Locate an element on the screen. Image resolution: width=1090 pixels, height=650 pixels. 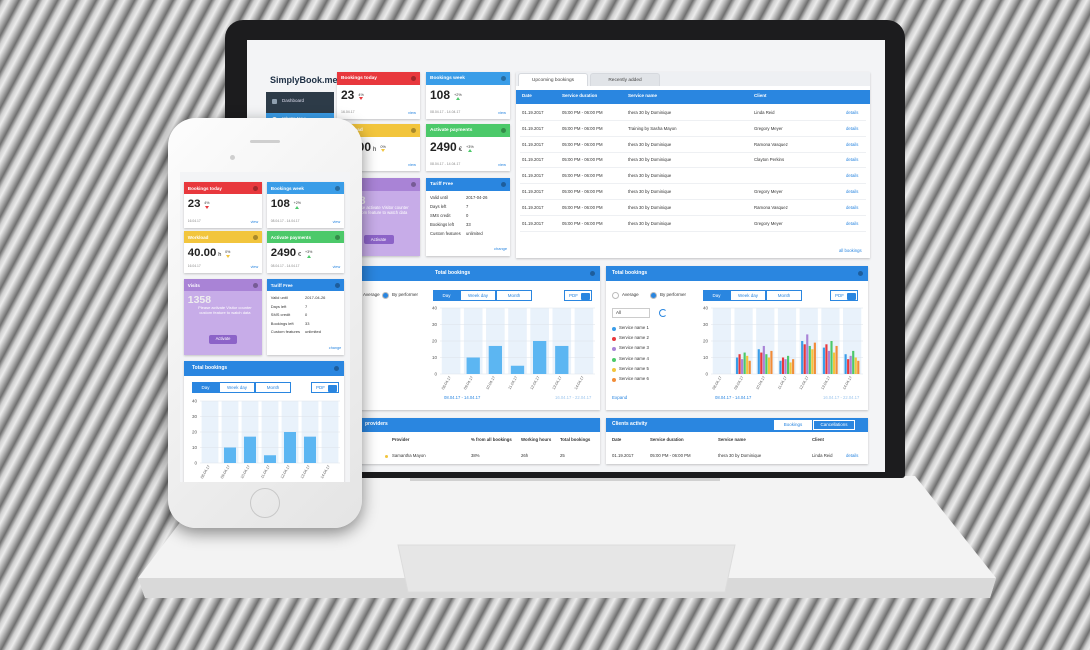
card-value: 23 is located at coordinates (348, 95).